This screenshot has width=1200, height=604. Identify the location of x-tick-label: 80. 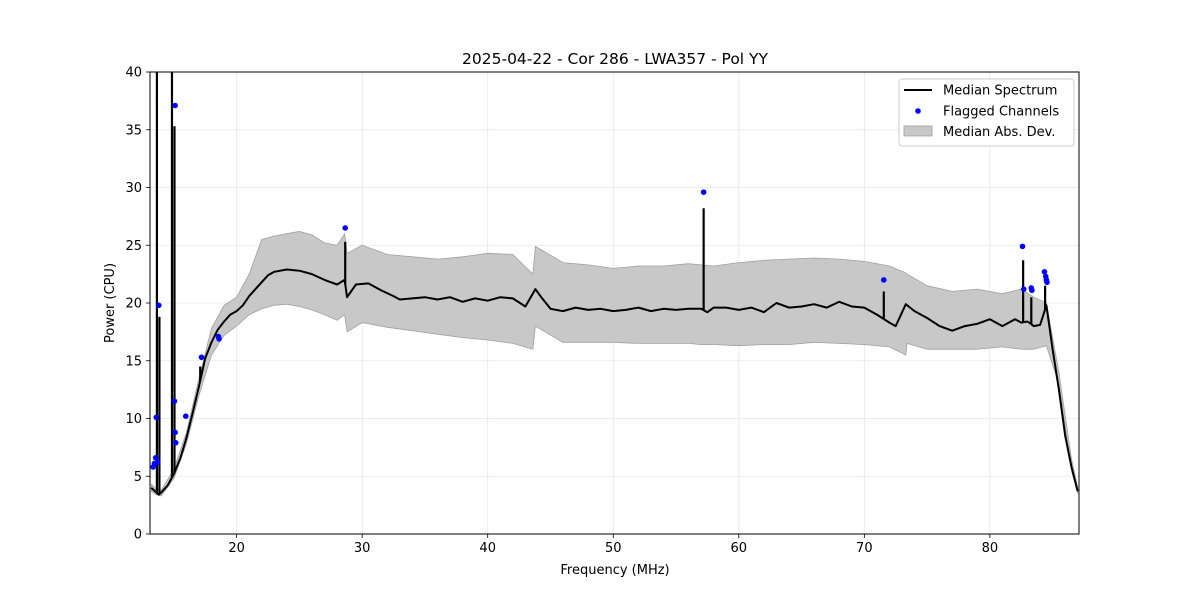
(990, 548).